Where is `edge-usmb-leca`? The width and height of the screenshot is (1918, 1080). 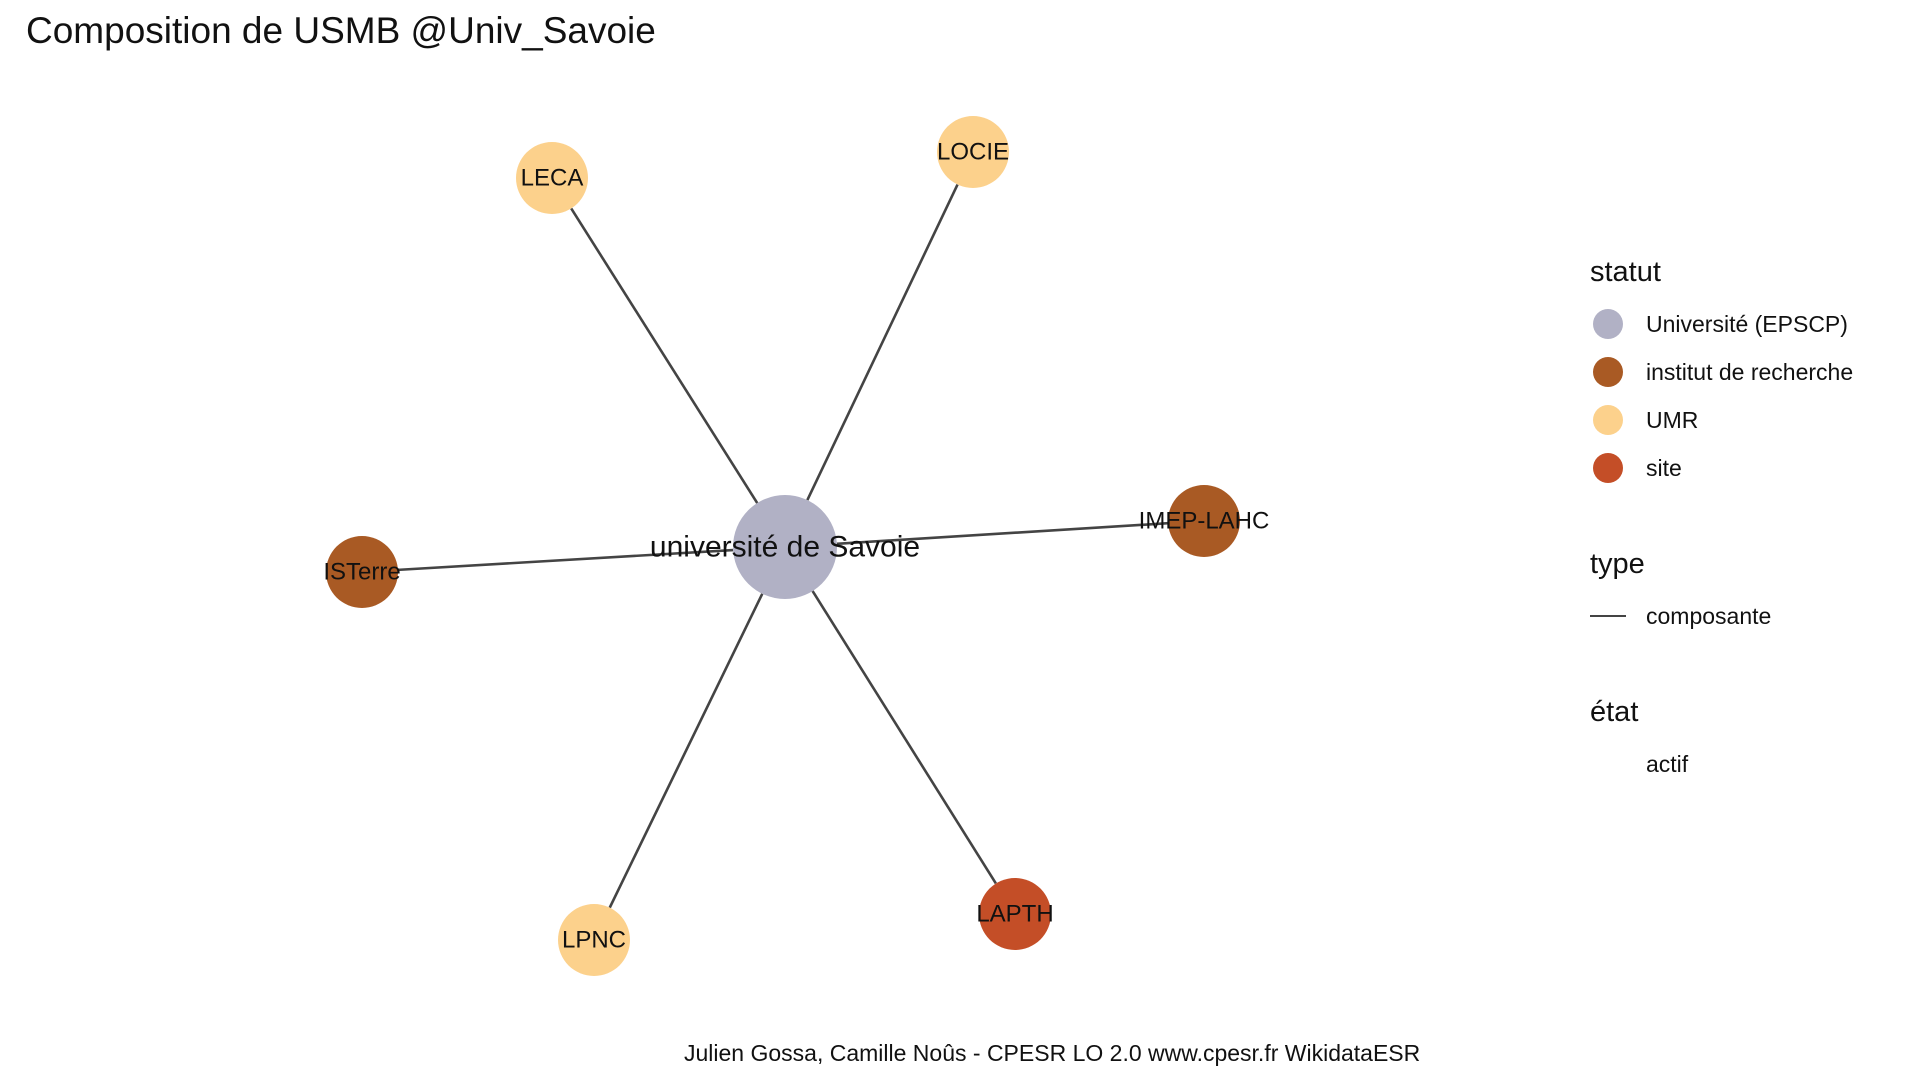
edge-usmb-leca is located at coordinates (664, 355).